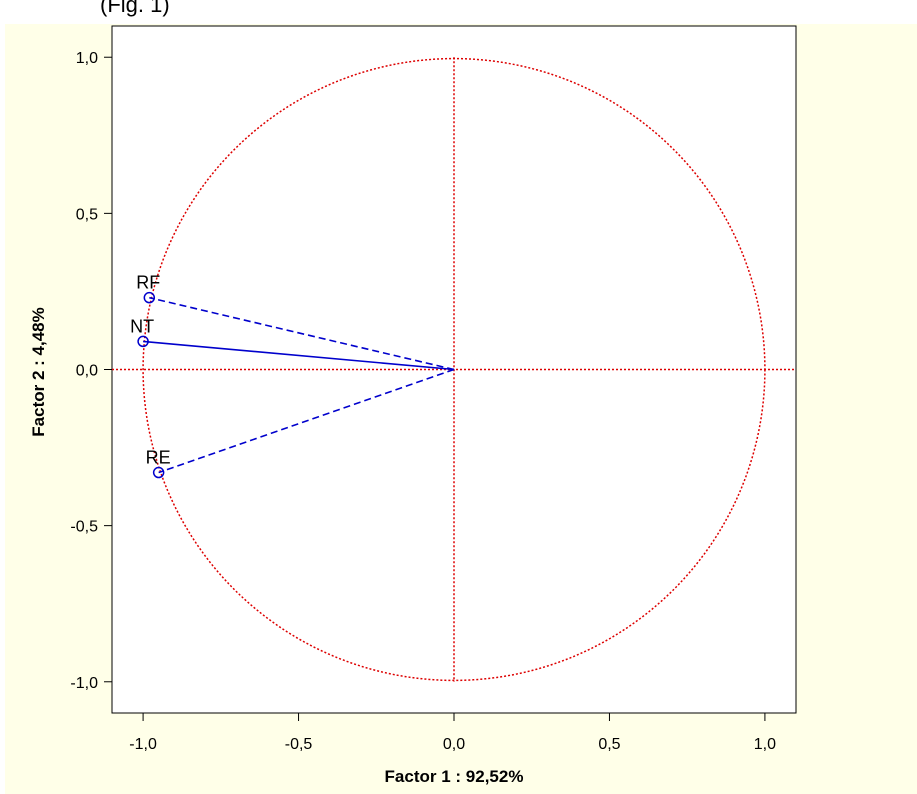 Image resolution: width=917 pixels, height=794 pixels. I want to click on y-tick-label: 0,5, so click(87, 214).